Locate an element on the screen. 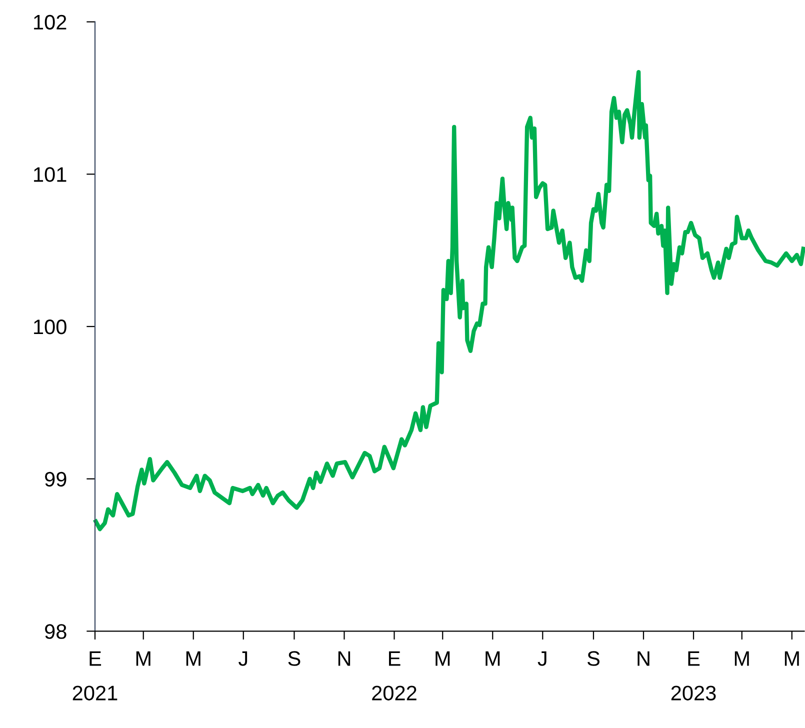  y-tick-label: 100 is located at coordinates (50, 327).